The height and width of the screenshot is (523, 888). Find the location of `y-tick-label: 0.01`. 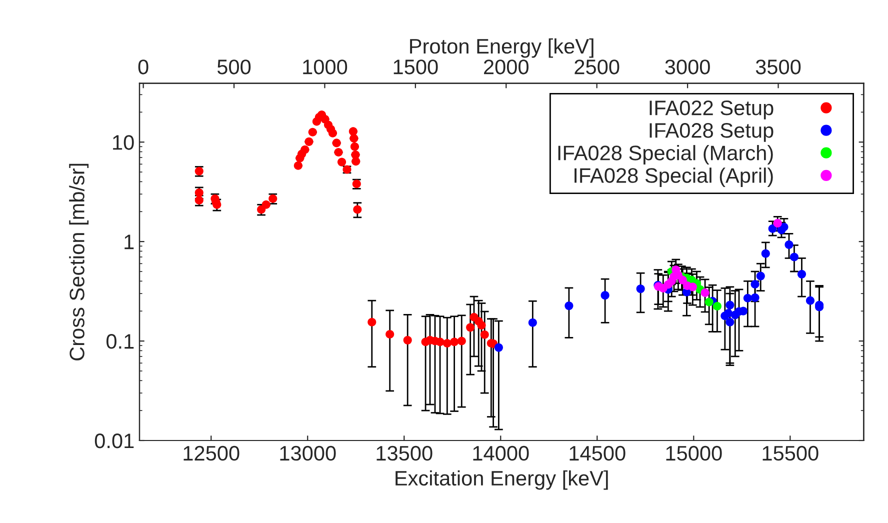

y-tick-label: 0.01 is located at coordinates (114, 441).